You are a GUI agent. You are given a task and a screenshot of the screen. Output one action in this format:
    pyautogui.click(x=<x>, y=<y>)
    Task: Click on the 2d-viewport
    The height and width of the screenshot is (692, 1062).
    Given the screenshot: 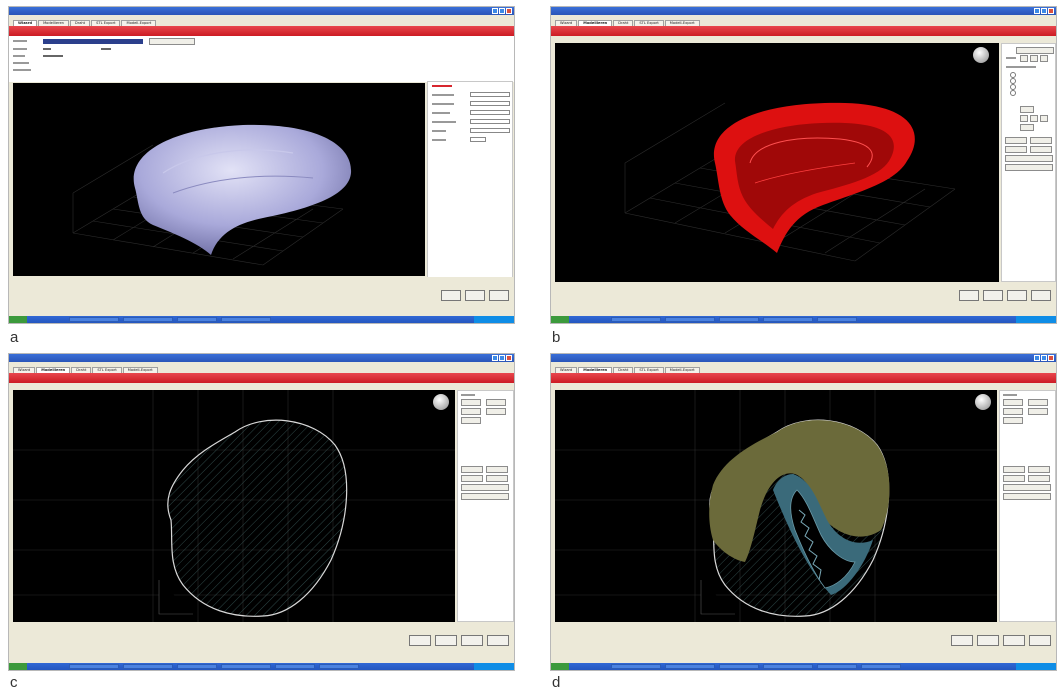 What is the action you would take?
    pyautogui.click(x=234, y=506)
    